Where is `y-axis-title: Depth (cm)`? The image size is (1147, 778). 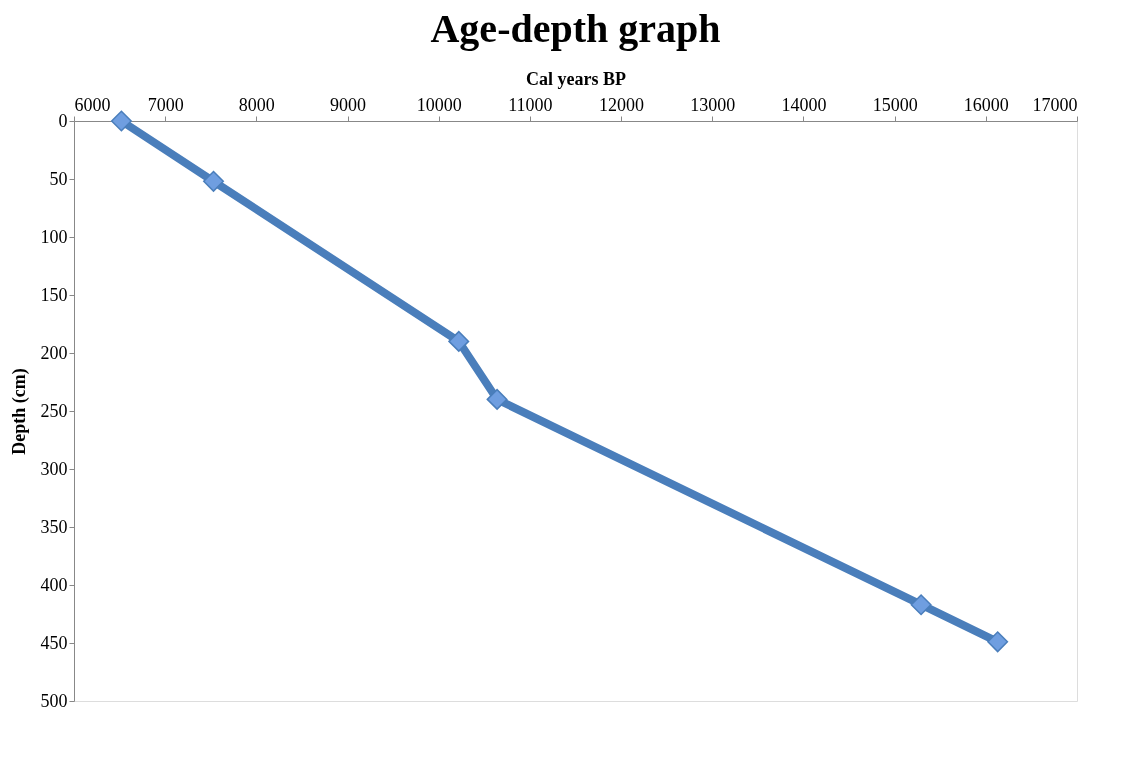 y-axis-title: Depth (cm) is located at coordinates (19, 411).